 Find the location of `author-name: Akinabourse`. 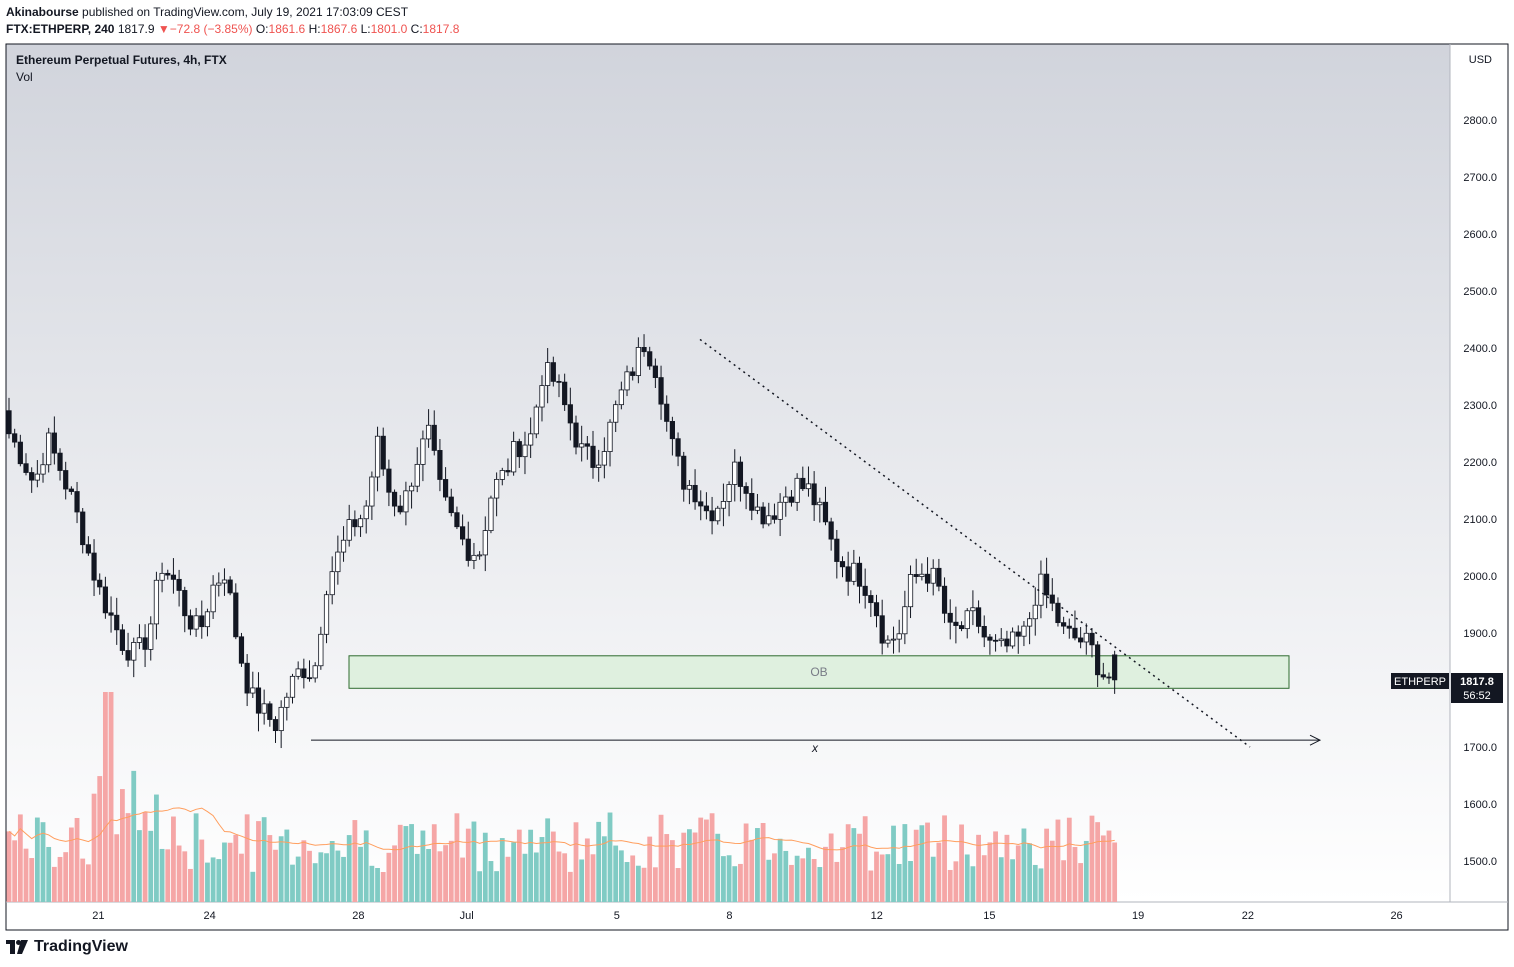

author-name: Akinabourse is located at coordinates (42, 12).